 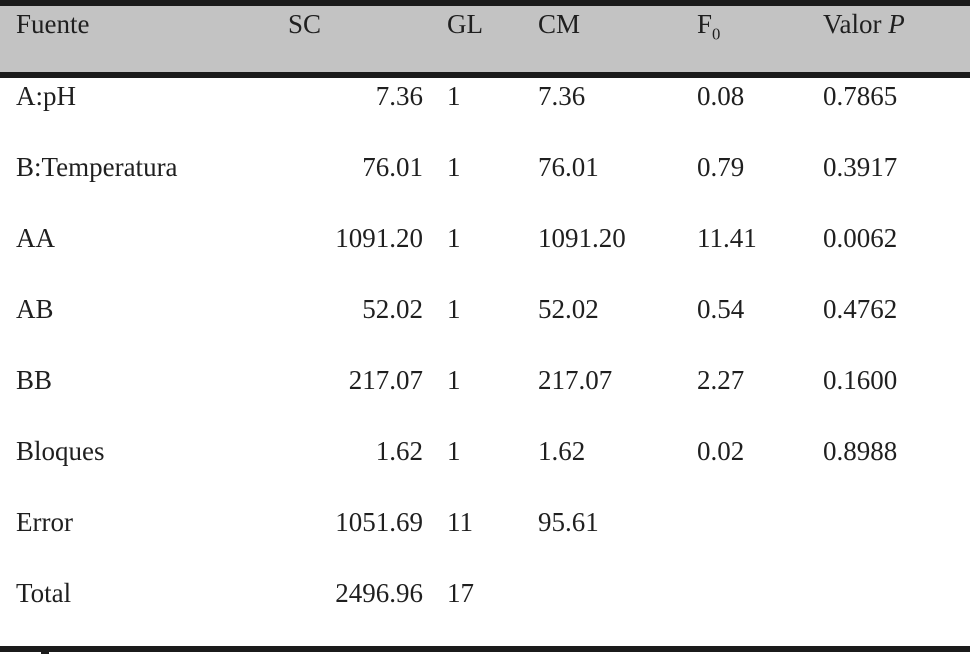 I want to click on cell-f0: 0.02, so click(x=760, y=468).